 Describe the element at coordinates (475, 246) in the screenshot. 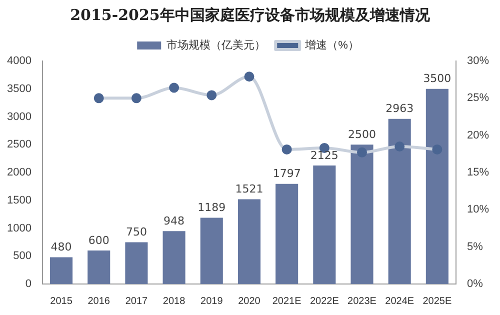

I see `y2-tick-label: 5%` at that location.